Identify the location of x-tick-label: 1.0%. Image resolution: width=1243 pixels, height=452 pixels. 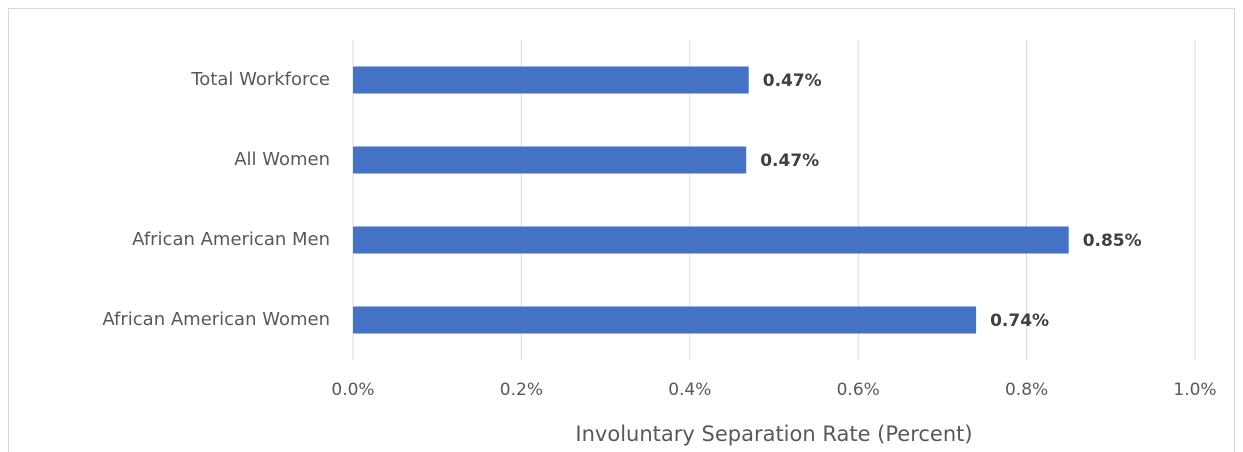
(1194, 390).